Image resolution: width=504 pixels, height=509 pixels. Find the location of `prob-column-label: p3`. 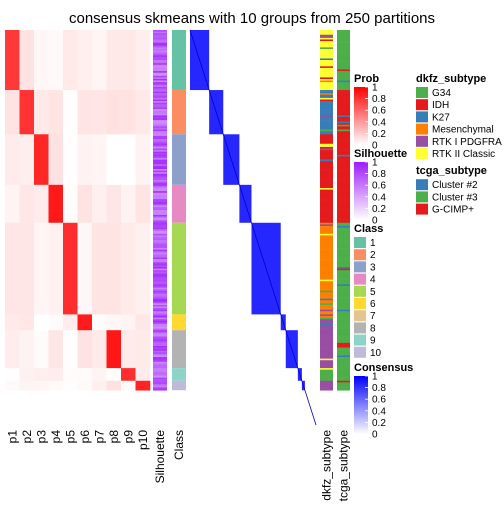

prob-column-label: p3 is located at coordinates (41, 437).